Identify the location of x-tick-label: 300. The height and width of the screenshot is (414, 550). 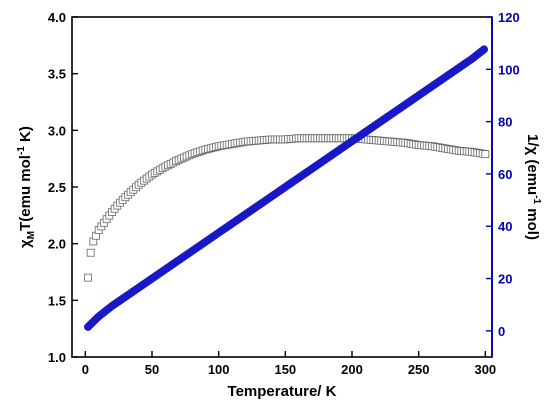
(485, 369).